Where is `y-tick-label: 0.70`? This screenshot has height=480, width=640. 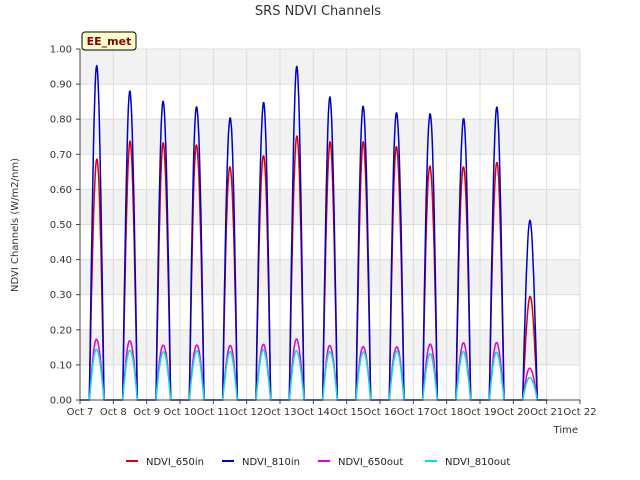 y-tick-label: 0.70 is located at coordinates (61, 155).